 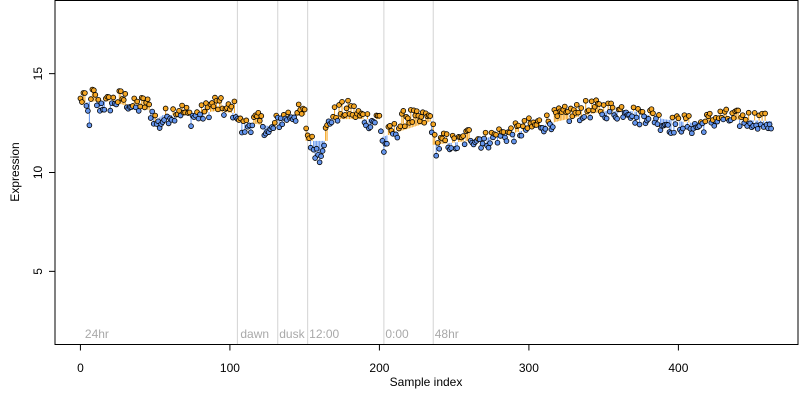 What do you see at coordinates (426, 382) in the screenshot?
I see `x-axis-title: Sample index` at bounding box center [426, 382].